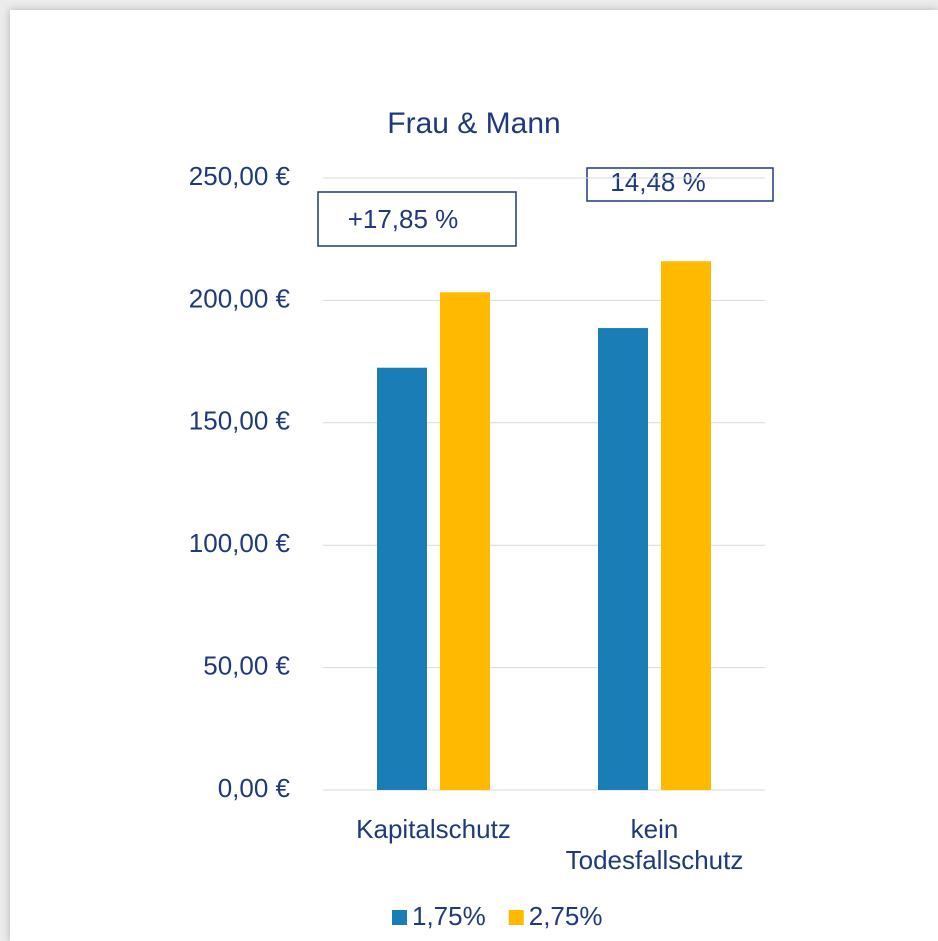 This screenshot has height=941, width=938. I want to click on y-tick-label: 250,00 €, so click(240, 176).